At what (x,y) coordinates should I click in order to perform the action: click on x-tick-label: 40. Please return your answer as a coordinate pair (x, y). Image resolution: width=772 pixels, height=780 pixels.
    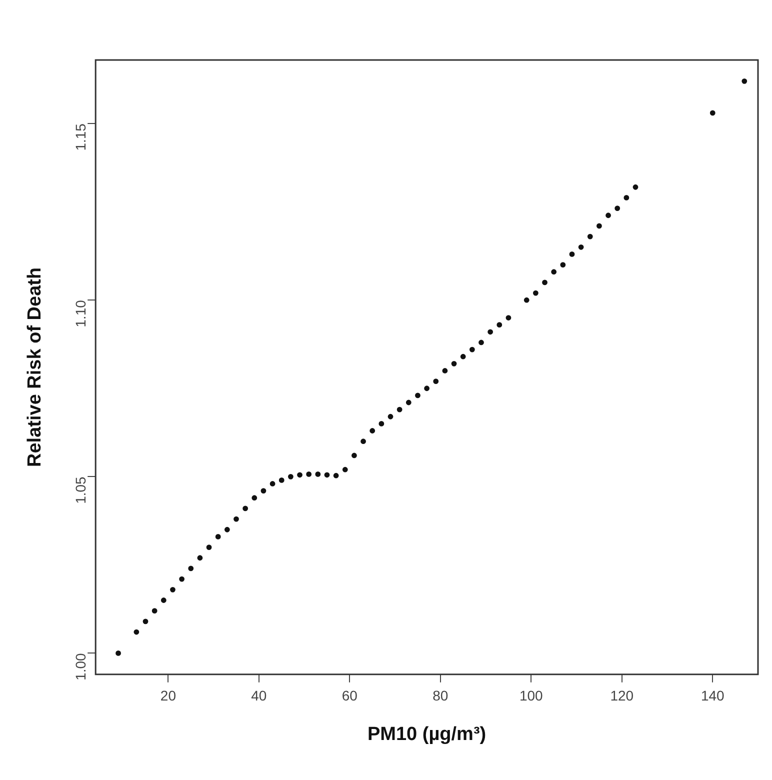
    Looking at the image, I should click on (259, 696).